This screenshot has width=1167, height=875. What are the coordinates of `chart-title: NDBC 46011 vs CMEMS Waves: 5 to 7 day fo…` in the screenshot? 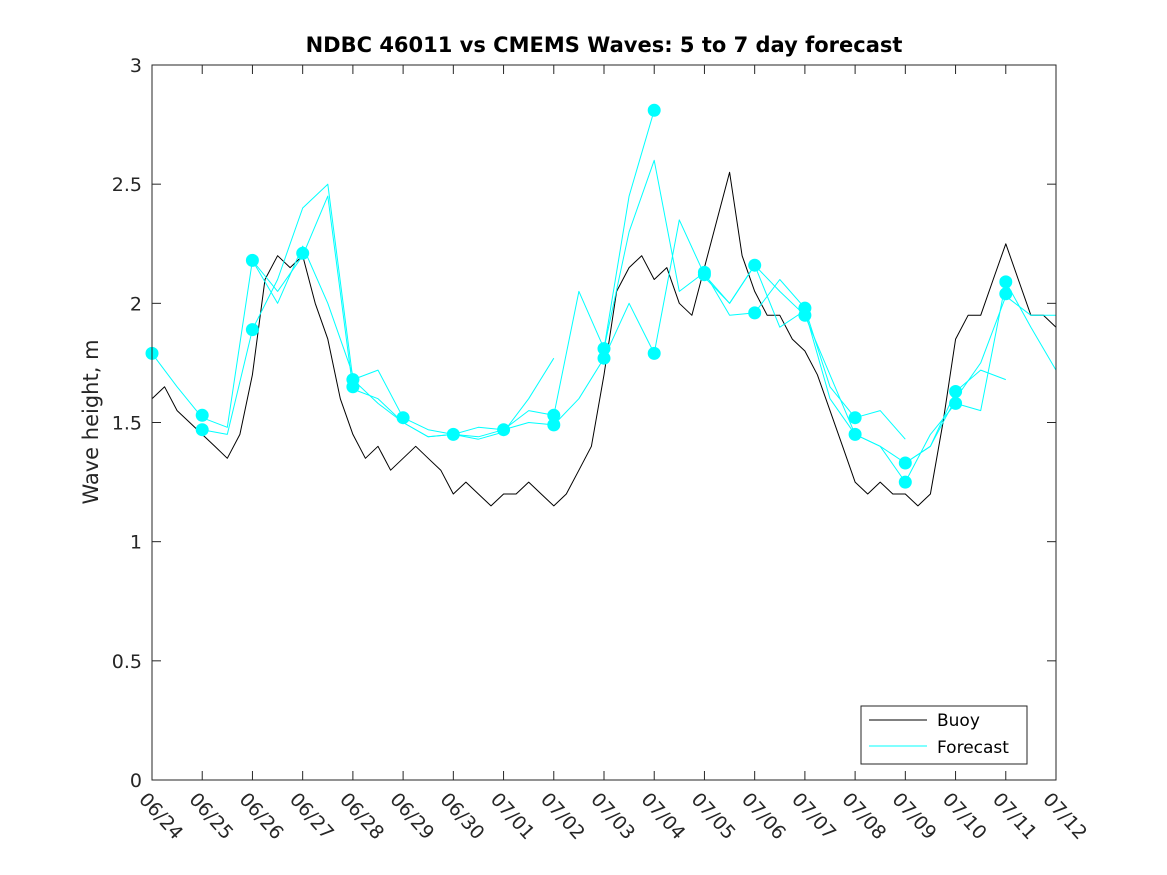 It's located at (604, 45).